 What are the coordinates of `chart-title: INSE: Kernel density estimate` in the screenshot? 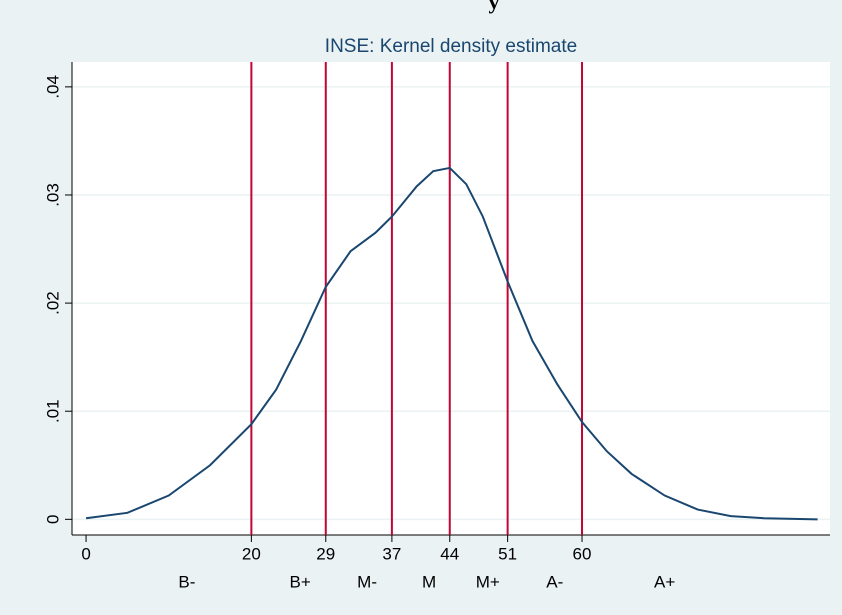 It's located at (451, 46).